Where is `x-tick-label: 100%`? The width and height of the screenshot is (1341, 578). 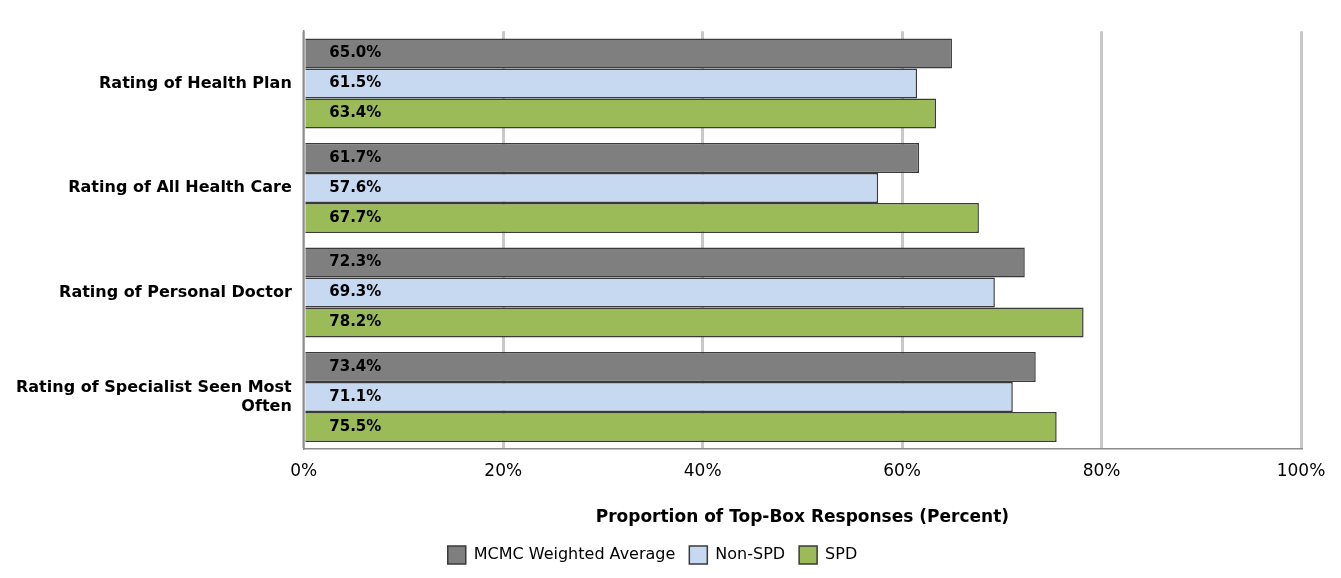 x-tick-label: 100% is located at coordinates (1301, 469).